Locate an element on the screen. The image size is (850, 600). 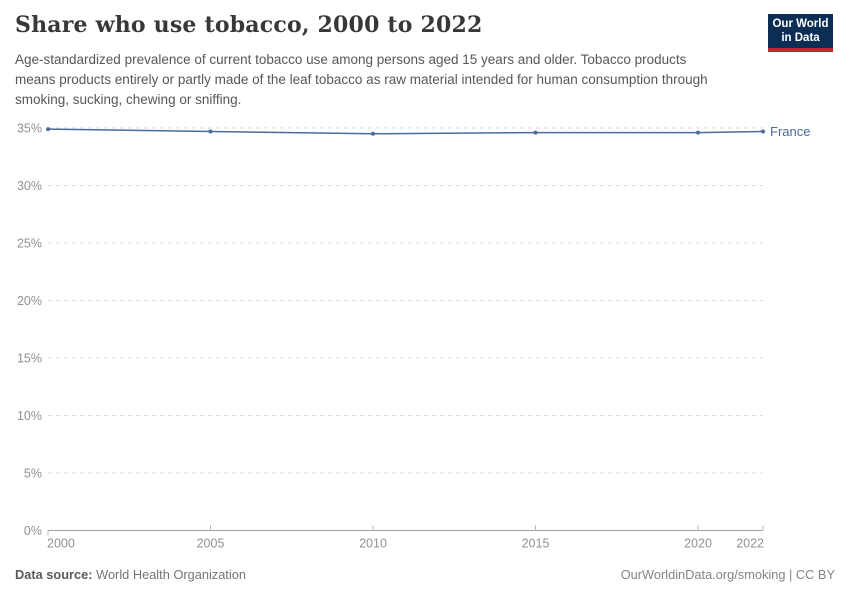
credit-line: OurWorldinData.org/smoking | CC BY is located at coordinates (727, 574).